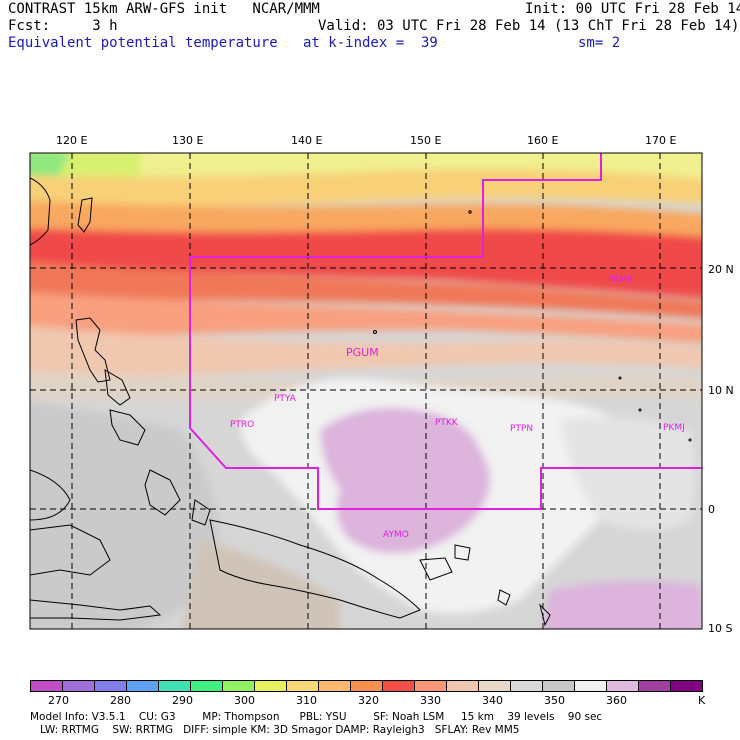 This screenshot has height=740, width=740. What do you see at coordinates (306, 700) in the screenshot?
I see `colorbar-label-310: 310` at bounding box center [306, 700].